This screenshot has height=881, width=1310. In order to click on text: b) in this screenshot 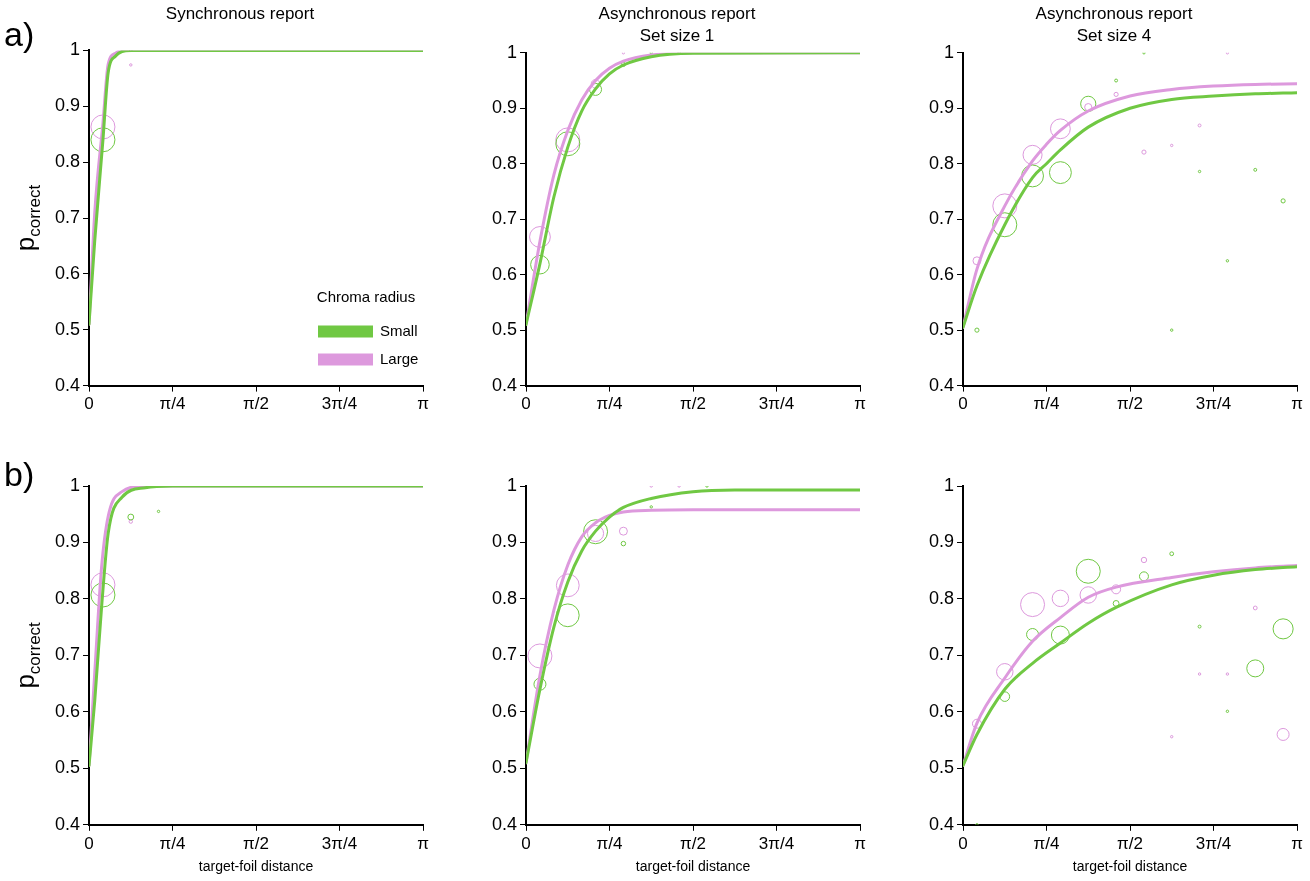, I will do `click(19, 474)`.